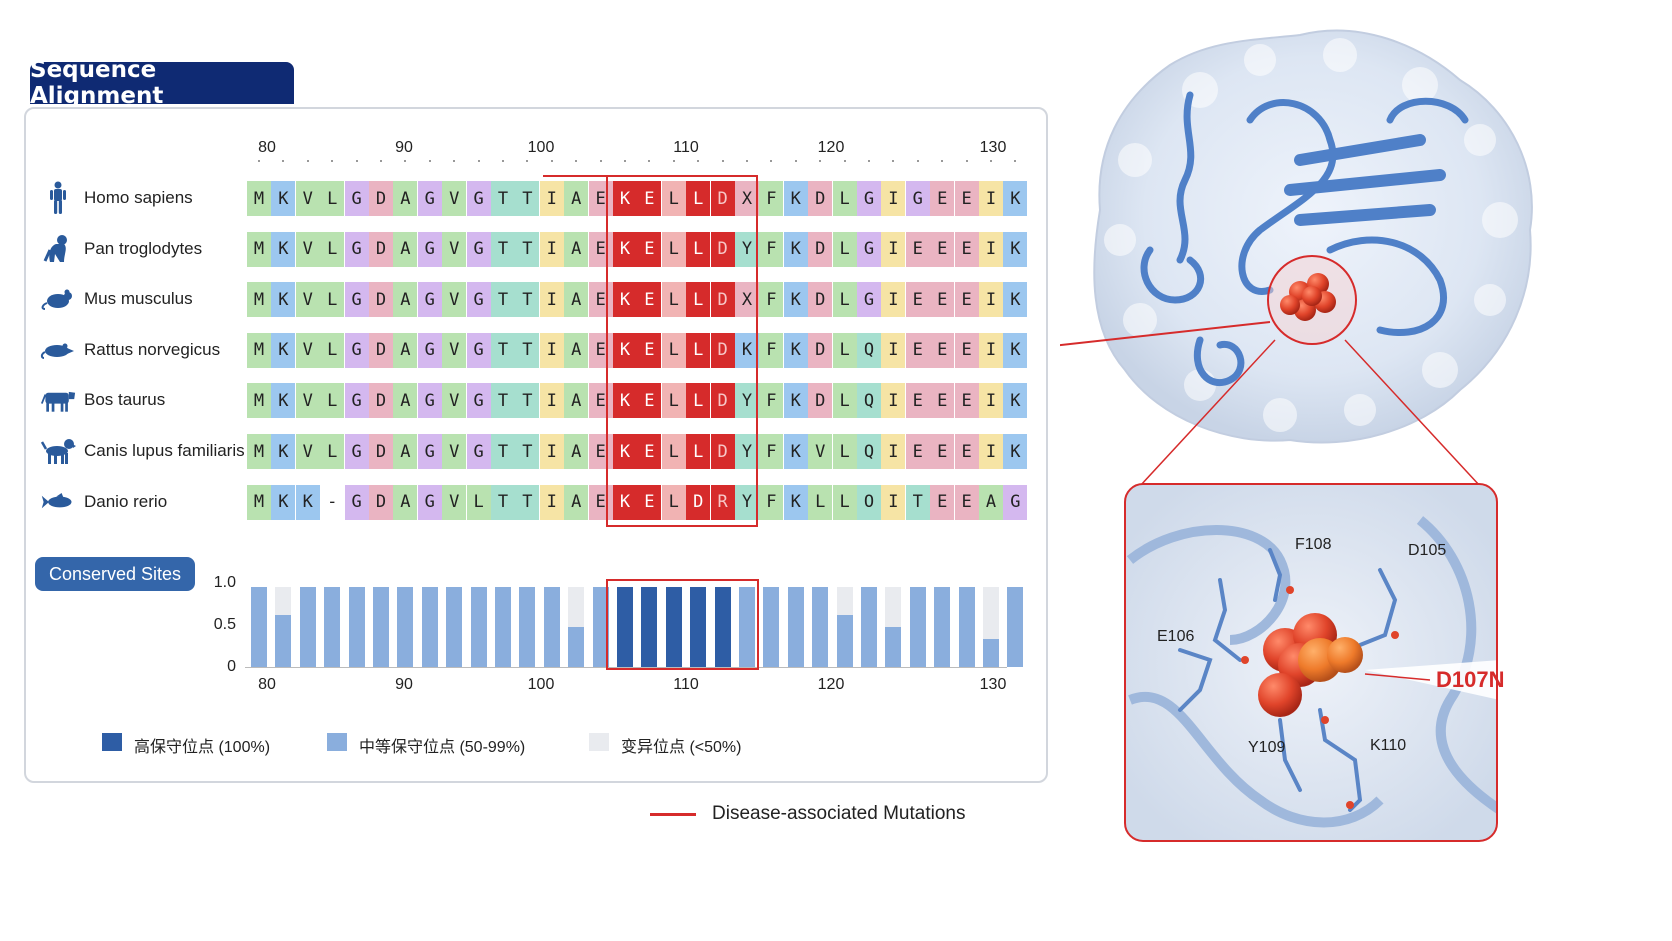 The image size is (1672, 941). What do you see at coordinates (682, 351) in the screenshot?
I see `mutation-region-frame` at bounding box center [682, 351].